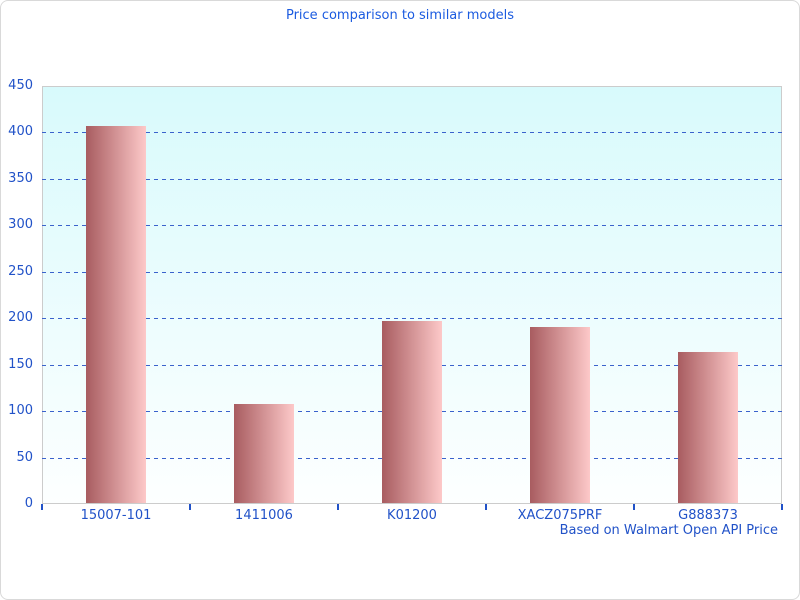 This screenshot has height=600, width=800. What do you see at coordinates (28, 503) in the screenshot?
I see `y-tick-label: 0` at bounding box center [28, 503].